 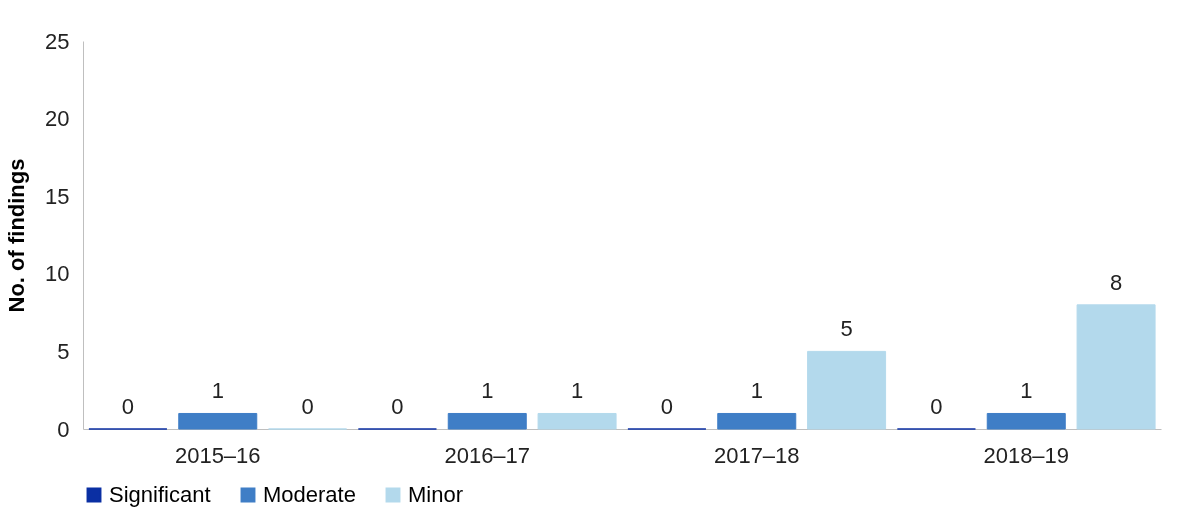 What do you see at coordinates (17, 235) in the screenshot?
I see `y-axis-title: No. of findings` at bounding box center [17, 235].